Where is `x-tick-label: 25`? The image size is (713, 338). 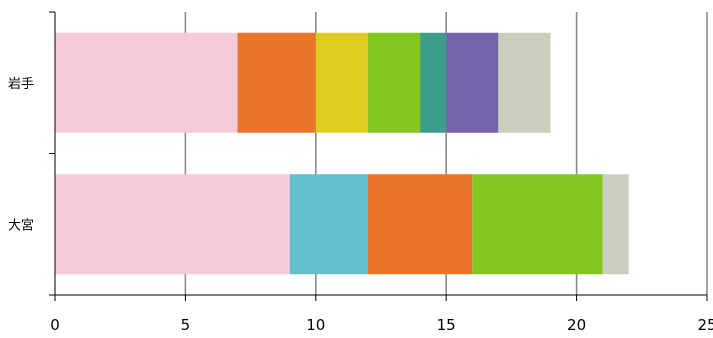
x-tick-label: 25 is located at coordinates (705, 325).